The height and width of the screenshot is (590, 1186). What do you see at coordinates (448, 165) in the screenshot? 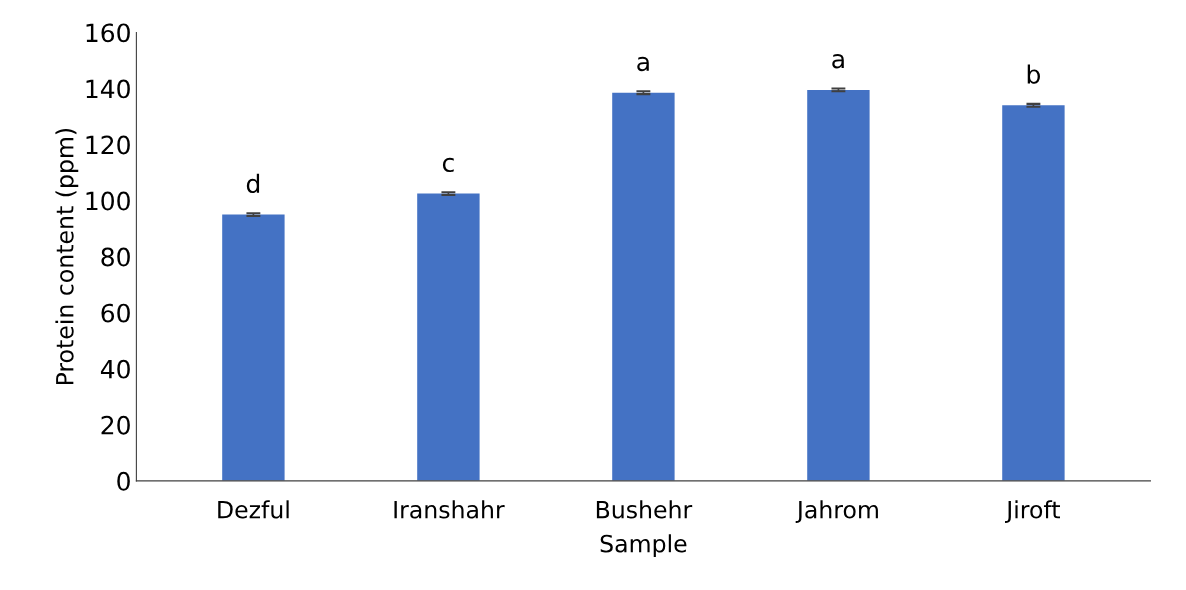
I see `annotation: c` at bounding box center [448, 165].